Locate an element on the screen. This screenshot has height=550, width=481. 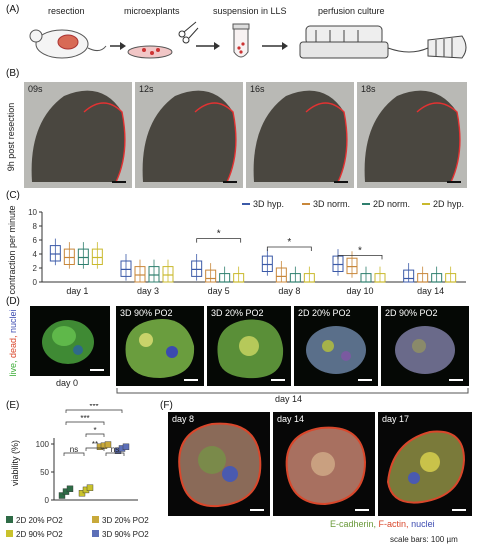
legend-2d90-label: 2D 90% PO2 is located at coordinates (39, 534).